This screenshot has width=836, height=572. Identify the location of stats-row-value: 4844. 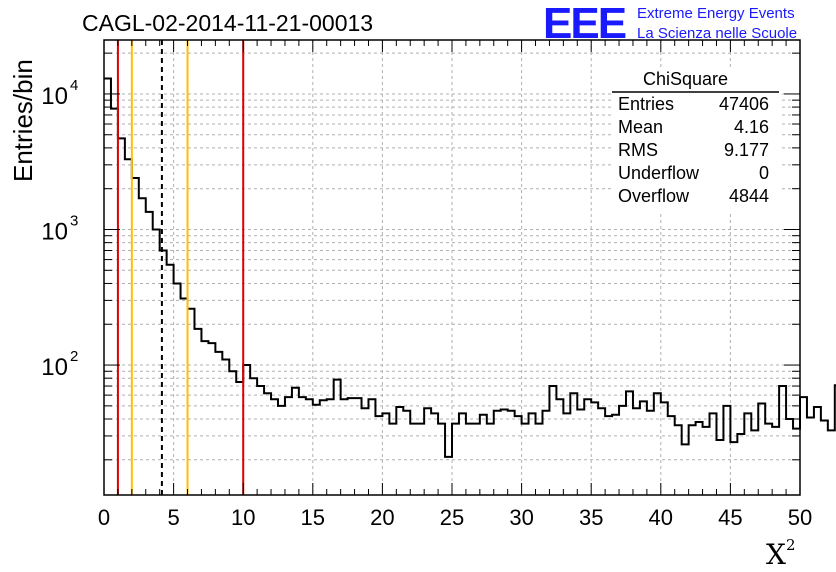
(749, 196).